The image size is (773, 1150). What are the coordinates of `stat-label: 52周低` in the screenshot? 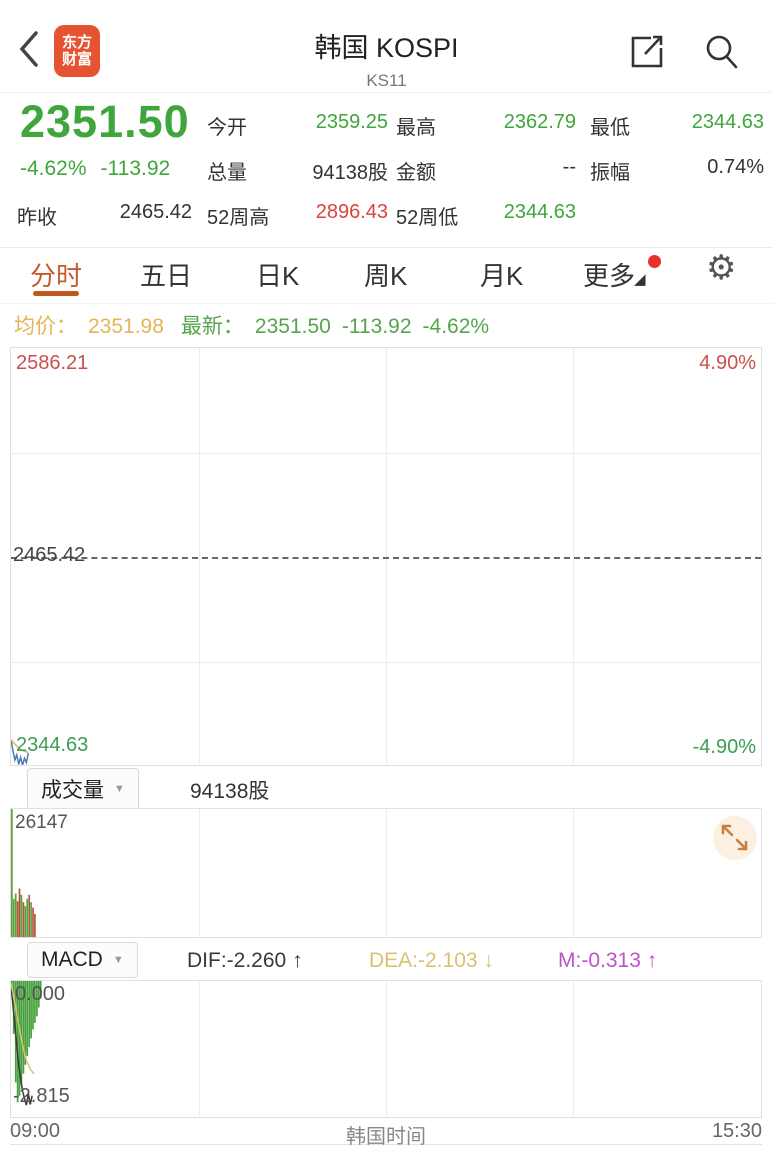 It's located at (427, 218).